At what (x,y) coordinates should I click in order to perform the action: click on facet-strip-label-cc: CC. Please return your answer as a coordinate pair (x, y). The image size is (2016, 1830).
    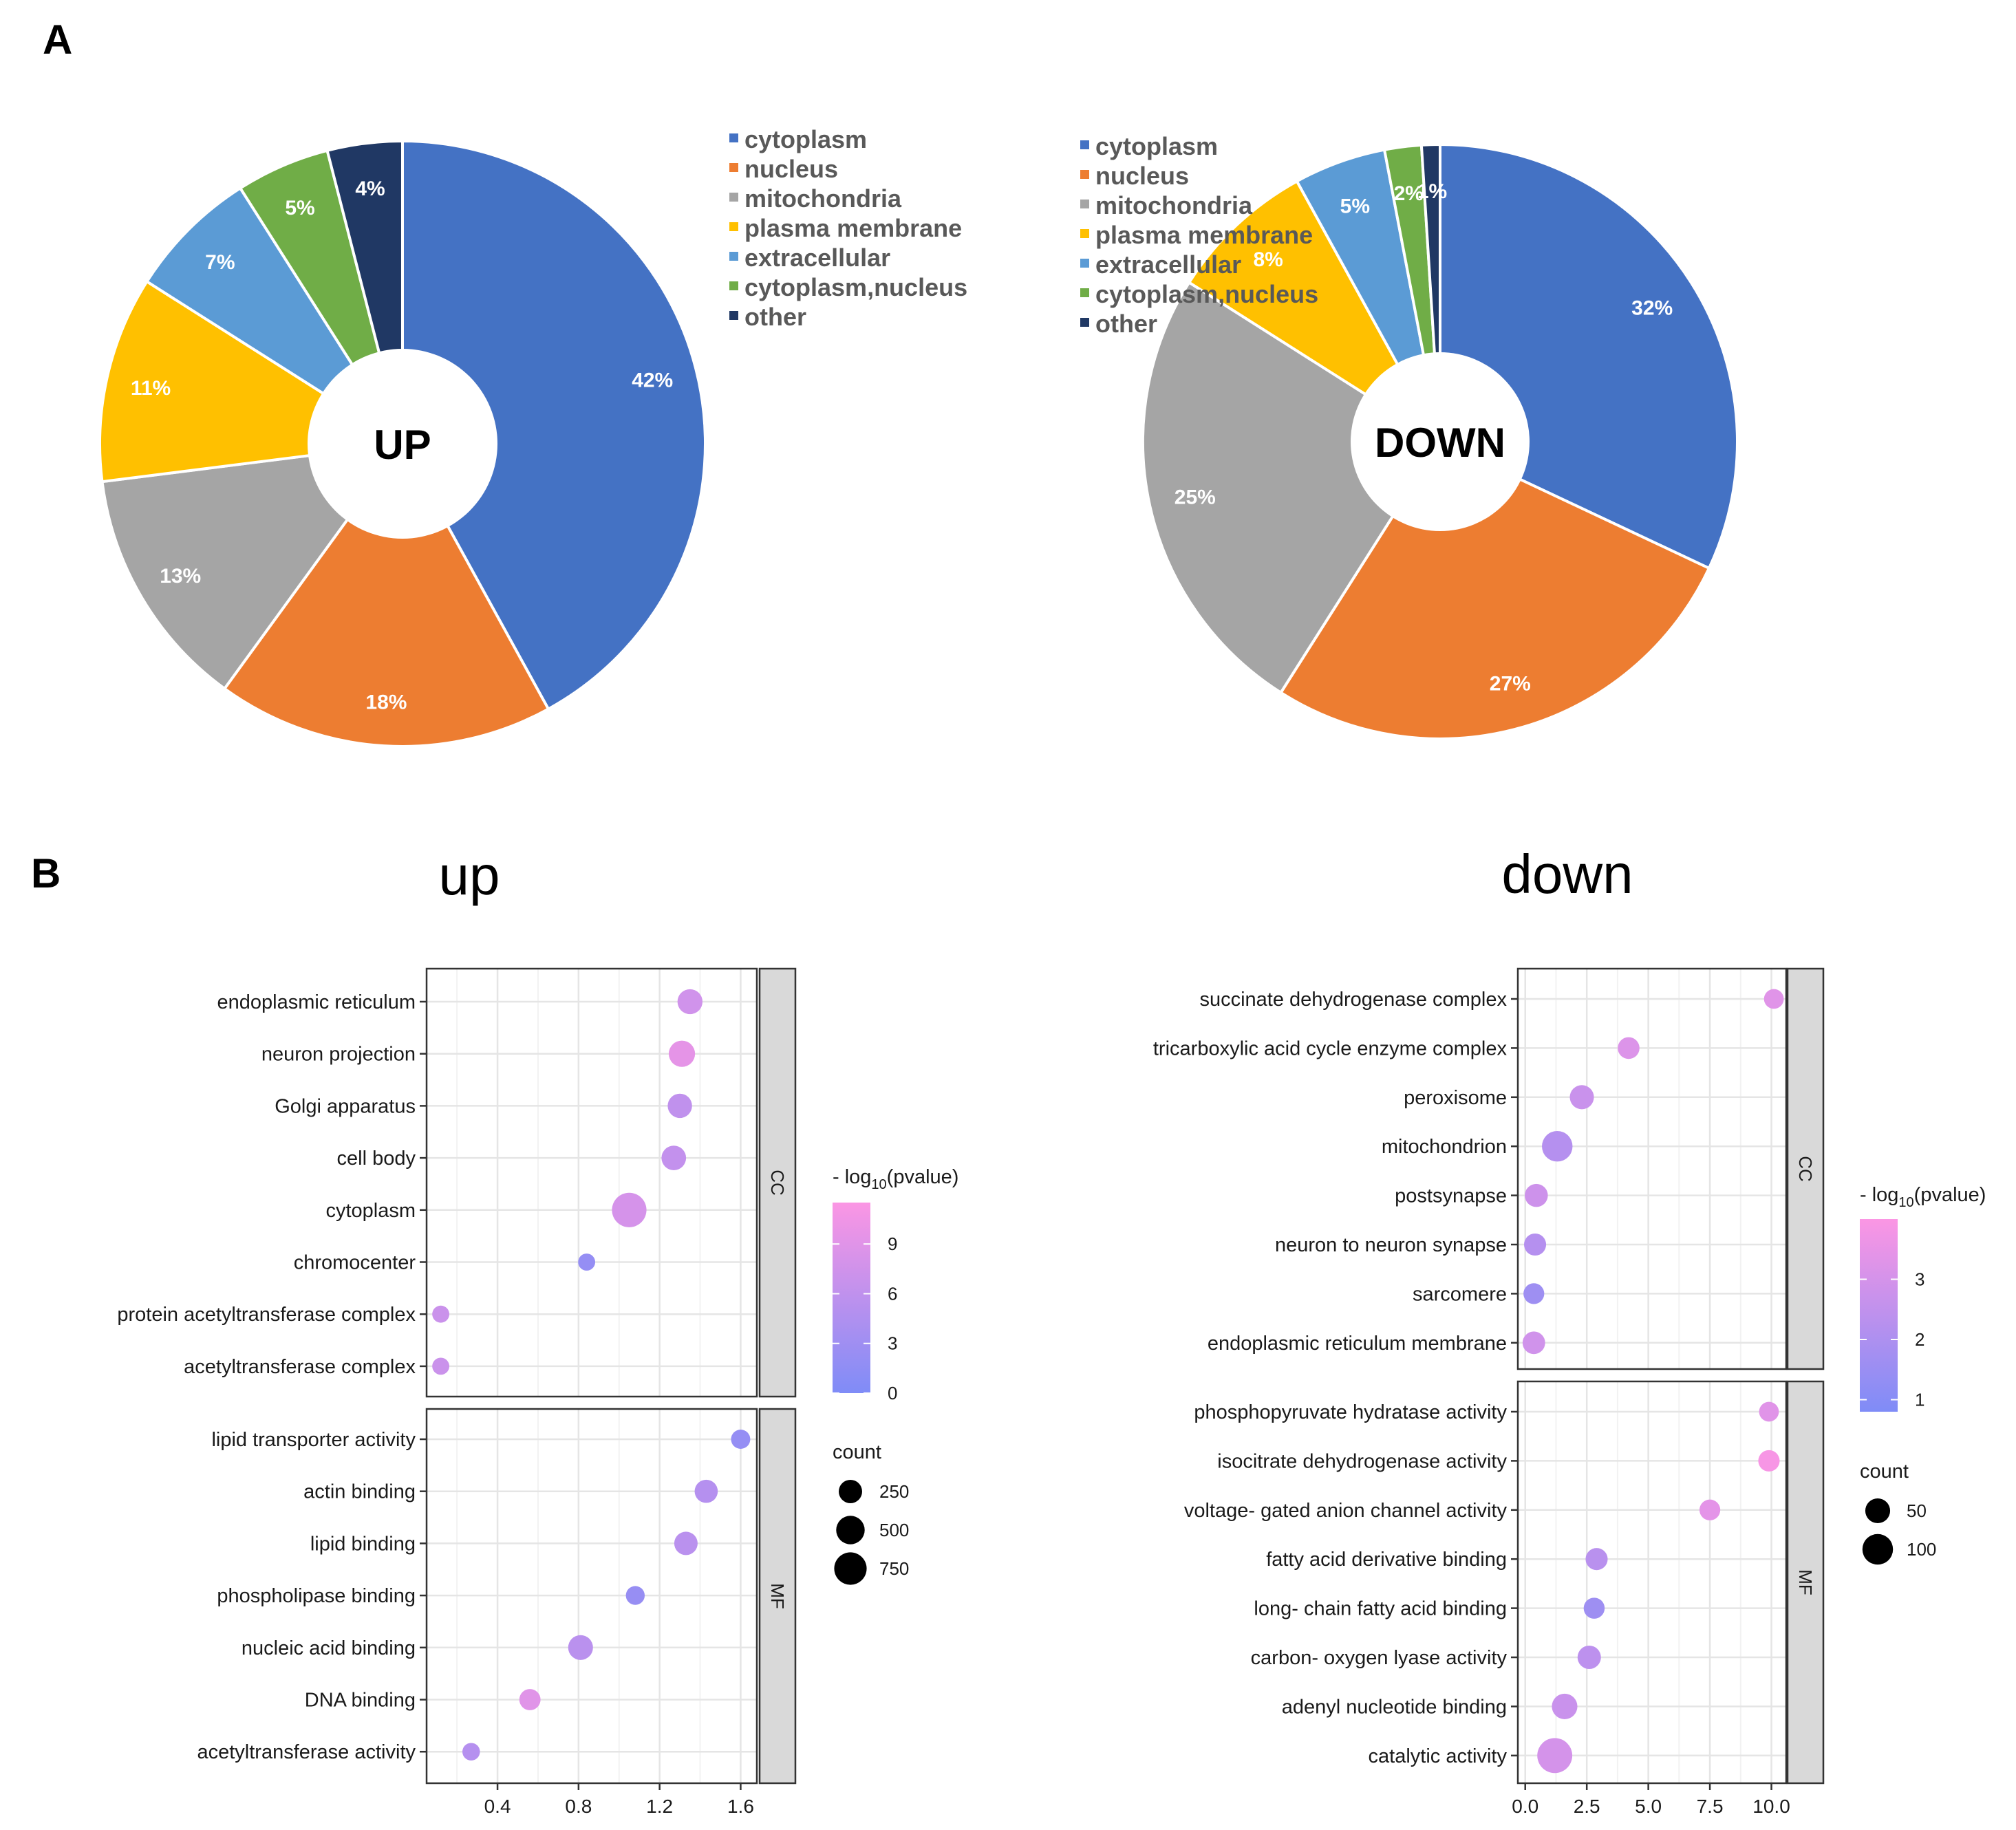
    Looking at the image, I should click on (1805, 1169).